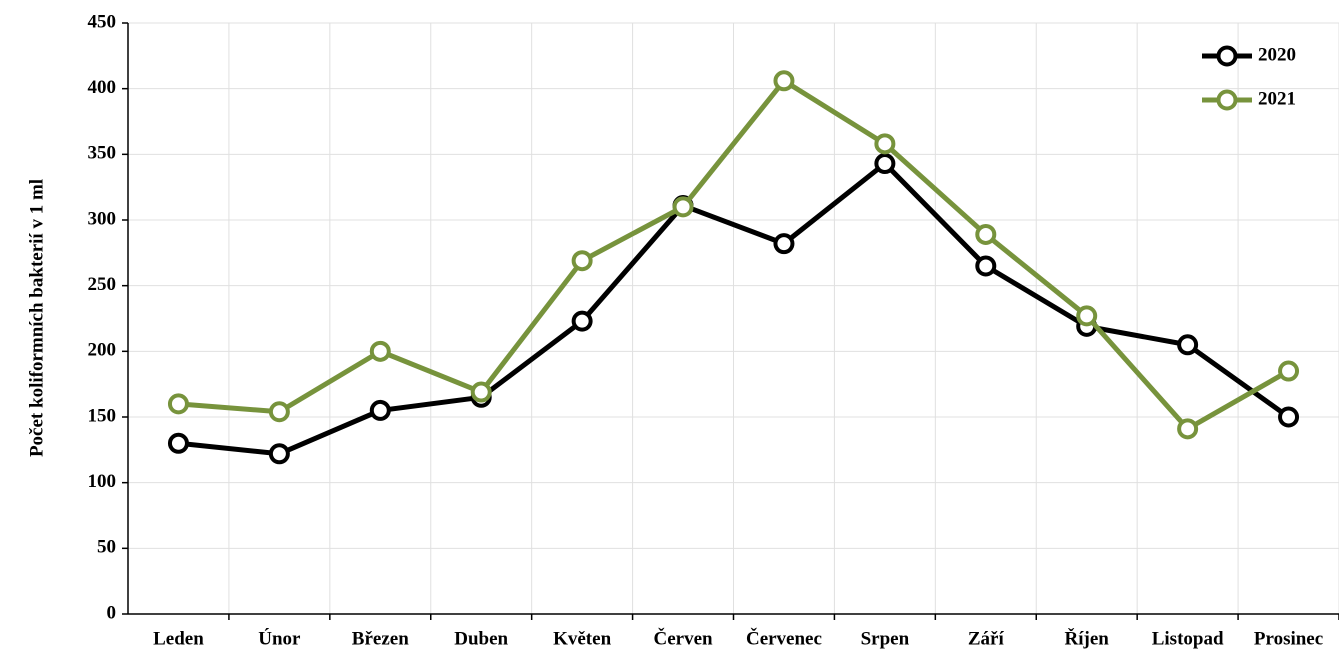 The image size is (1339, 654). I want to click on legend-label: 2021, so click(1277, 98).